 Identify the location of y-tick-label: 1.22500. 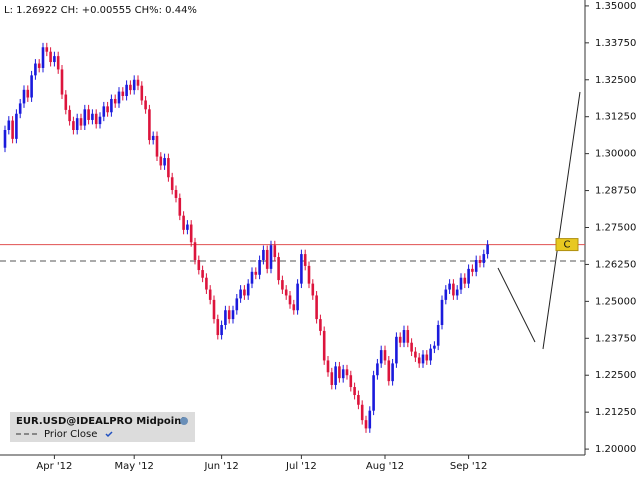
(615, 375).